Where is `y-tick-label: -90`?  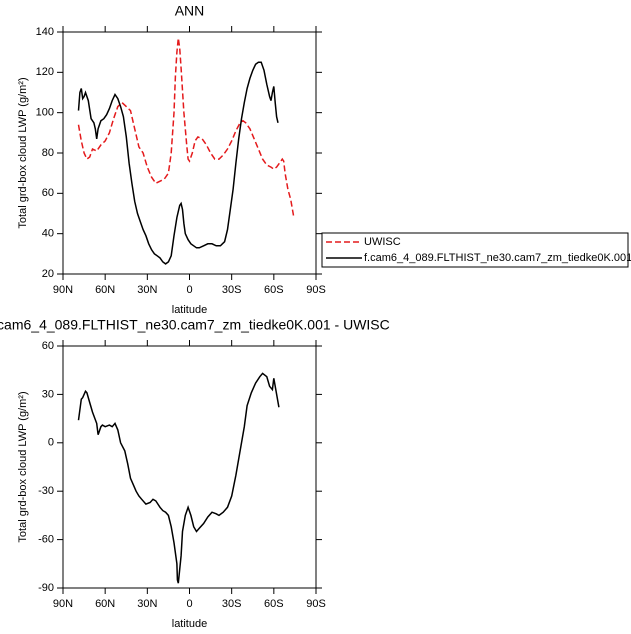 y-tick-label: -90 is located at coordinates (46, 588).